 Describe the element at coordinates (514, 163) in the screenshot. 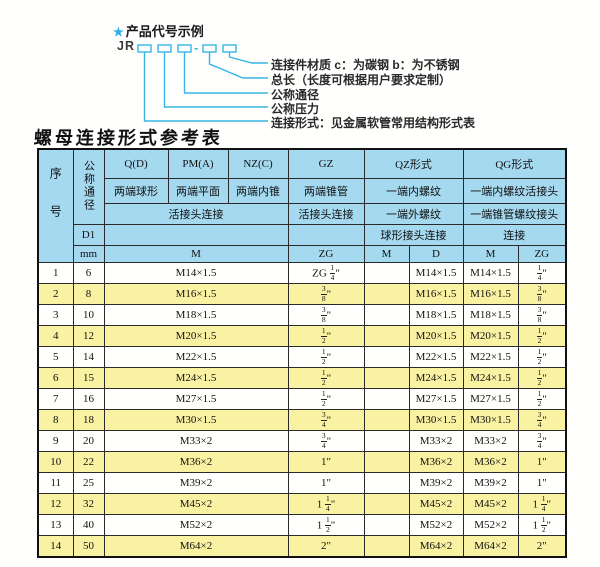

I see `header-col-qg: QG形式` at that location.